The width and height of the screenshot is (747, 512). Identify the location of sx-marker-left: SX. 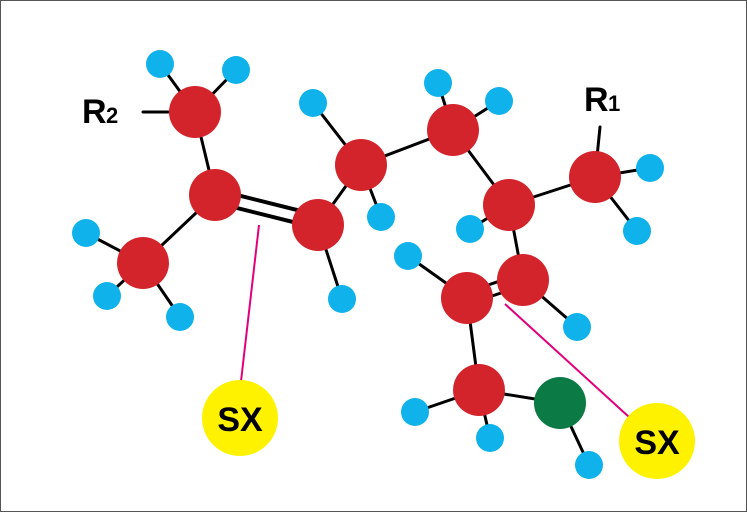
(240, 418).